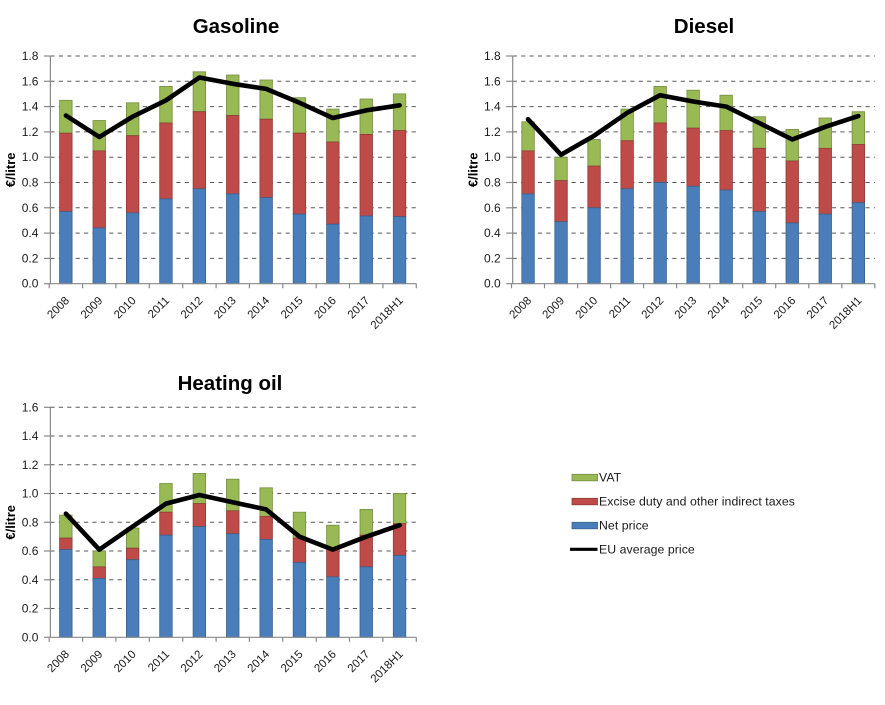  What do you see at coordinates (647, 550) in the screenshot?
I see `svg-text: EU average price` at bounding box center [647, 550].